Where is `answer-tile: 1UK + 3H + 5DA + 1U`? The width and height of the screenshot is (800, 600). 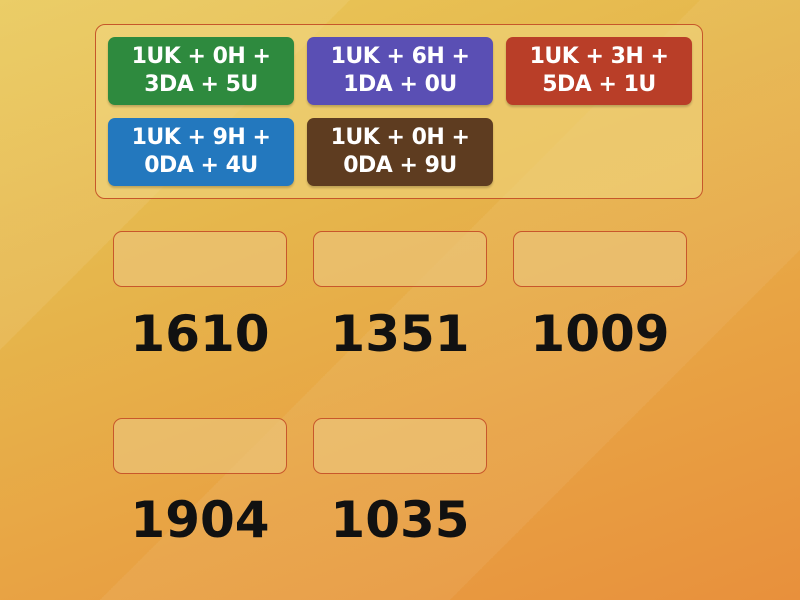
answer-tile: 1UK + 3H + 5DA + 1U is located at coordinates (599, 71).